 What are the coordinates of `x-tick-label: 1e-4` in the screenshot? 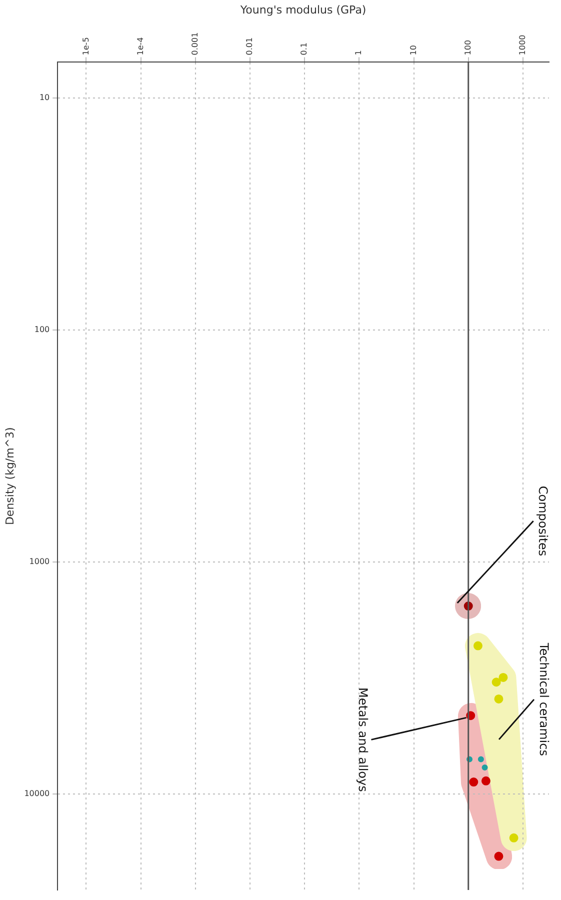 It's located at (140, 46).